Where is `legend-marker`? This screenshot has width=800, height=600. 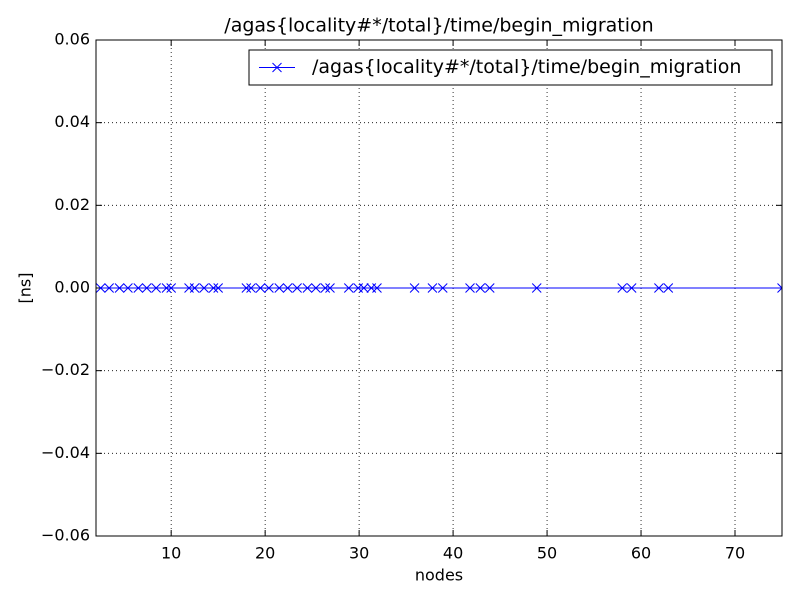
legend-marker is located at coordinates (277, 67).